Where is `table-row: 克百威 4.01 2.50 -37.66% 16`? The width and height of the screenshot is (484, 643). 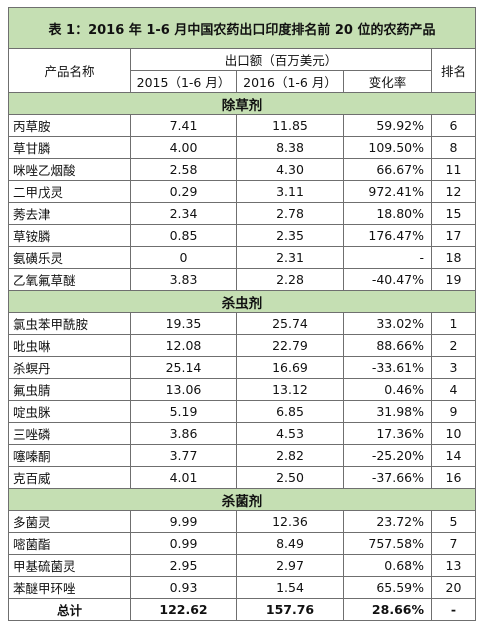 table-row: 克百威 4.01 2.50 -37.66% 16 is located at coordinates (242, 477).